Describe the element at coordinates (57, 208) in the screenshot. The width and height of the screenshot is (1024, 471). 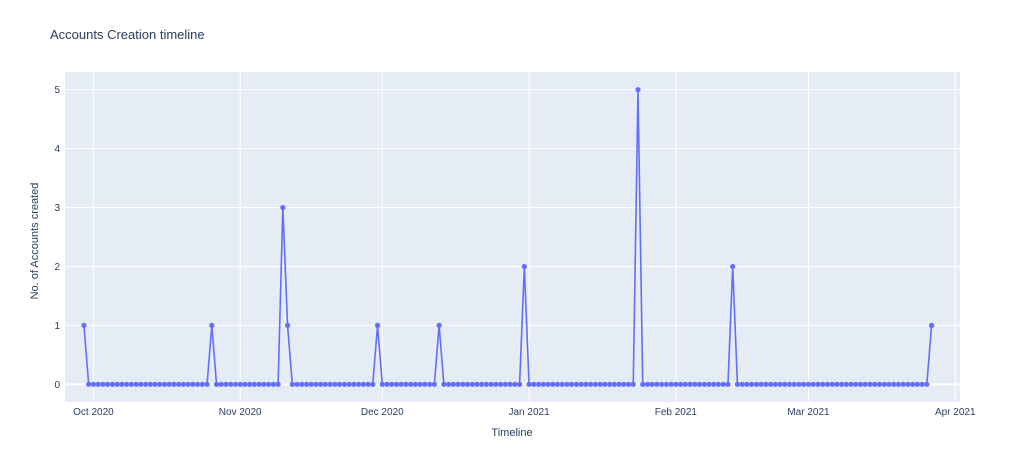
I see `y-tick-label: 3` at that location.